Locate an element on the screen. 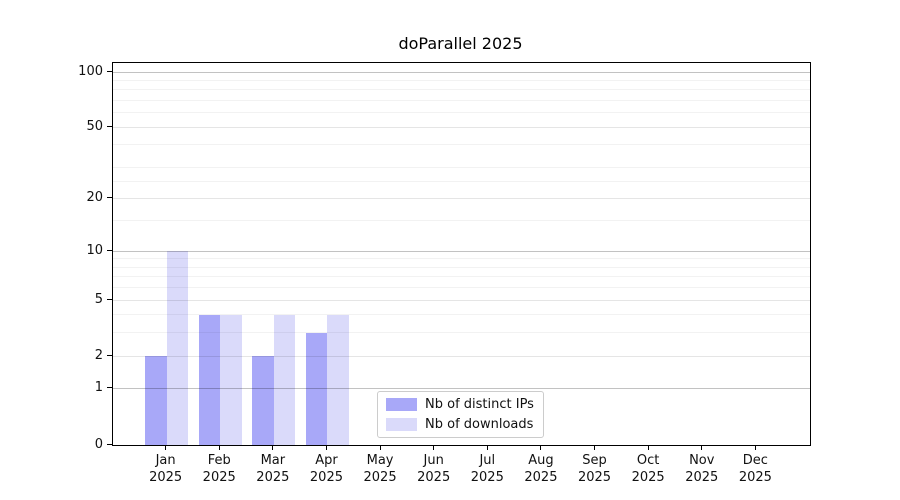  y-tick-label-20: 20 is located at coordinates (94, 198).